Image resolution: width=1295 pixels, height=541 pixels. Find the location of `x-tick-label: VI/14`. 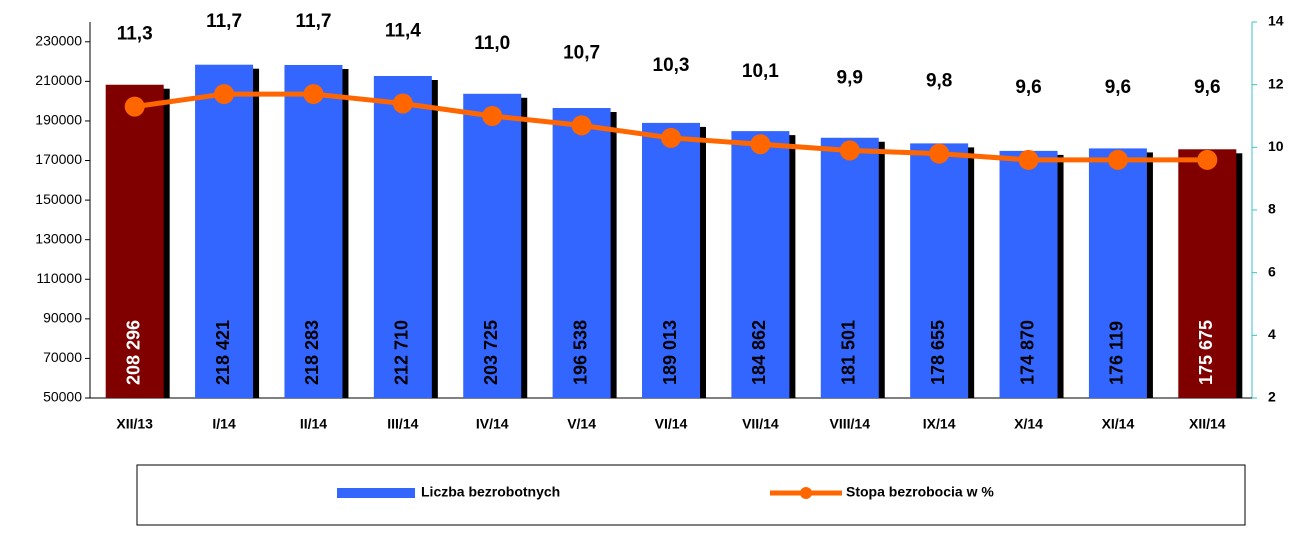

x-tick-label: VI/14 is located at coordinates (671, 424).